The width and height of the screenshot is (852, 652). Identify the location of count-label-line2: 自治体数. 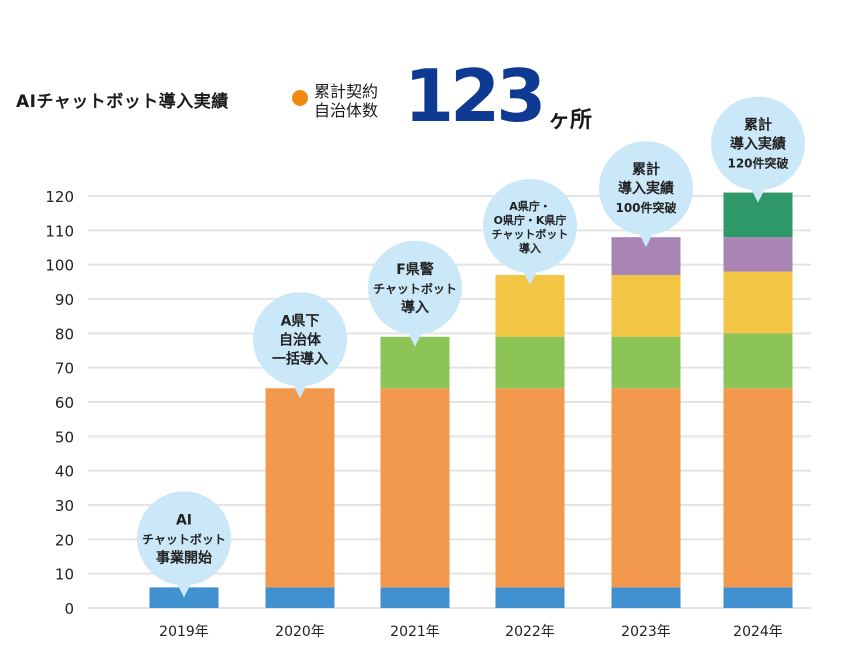
(346, 110).